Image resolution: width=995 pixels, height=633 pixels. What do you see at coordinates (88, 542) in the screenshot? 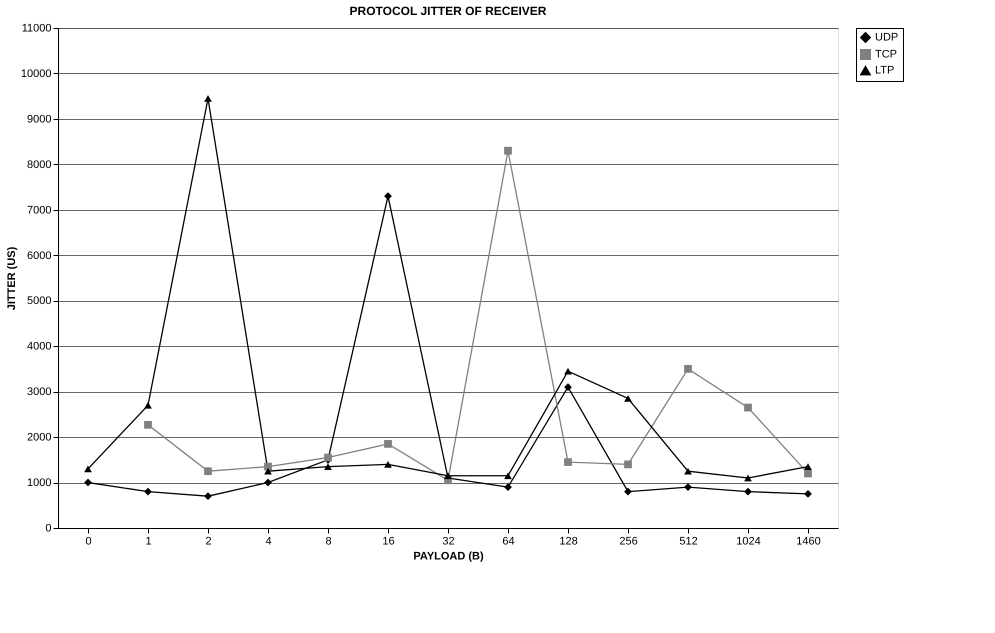
I see `x-tick-label: 0` at bounding box center [88, 542].